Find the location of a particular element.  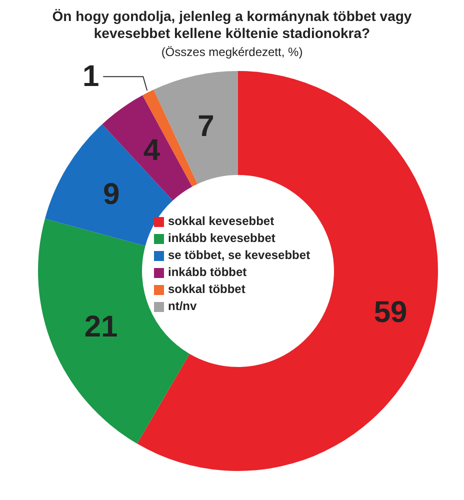

data-label: 9 is located at coordinates (111, 194).